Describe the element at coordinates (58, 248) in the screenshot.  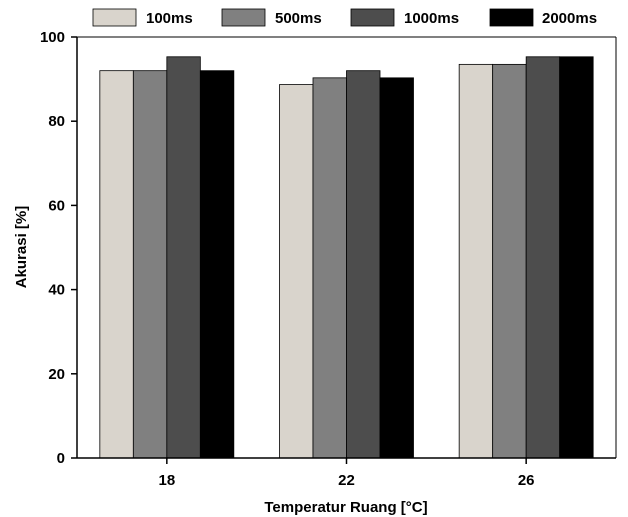
I see `y-axis: 0 20 40 60 80 100` at that location.